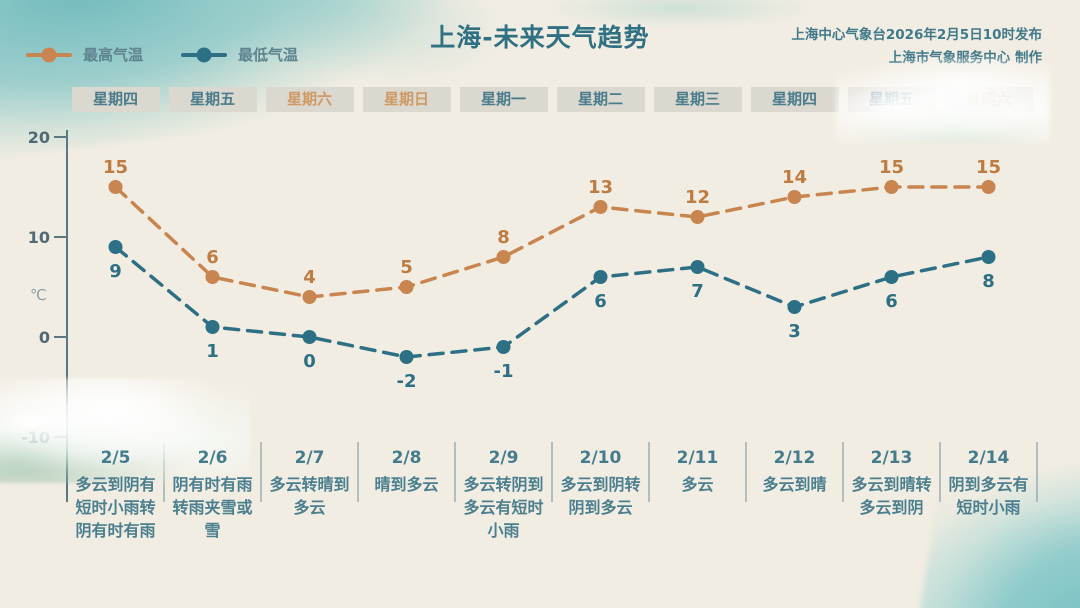 This screenshot has height=608, width=1080. I want to click on weather-label: 多云, so click(697, 484).